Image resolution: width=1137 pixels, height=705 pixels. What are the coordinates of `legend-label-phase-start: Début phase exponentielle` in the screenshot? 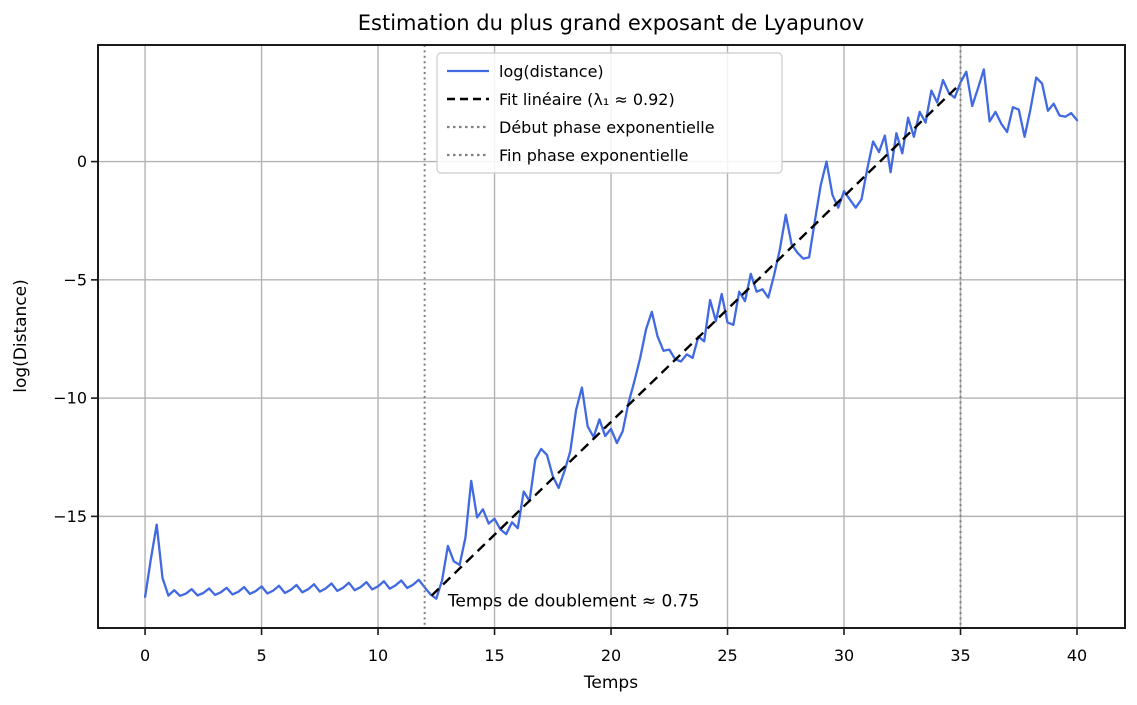 It's located at (607, 127).